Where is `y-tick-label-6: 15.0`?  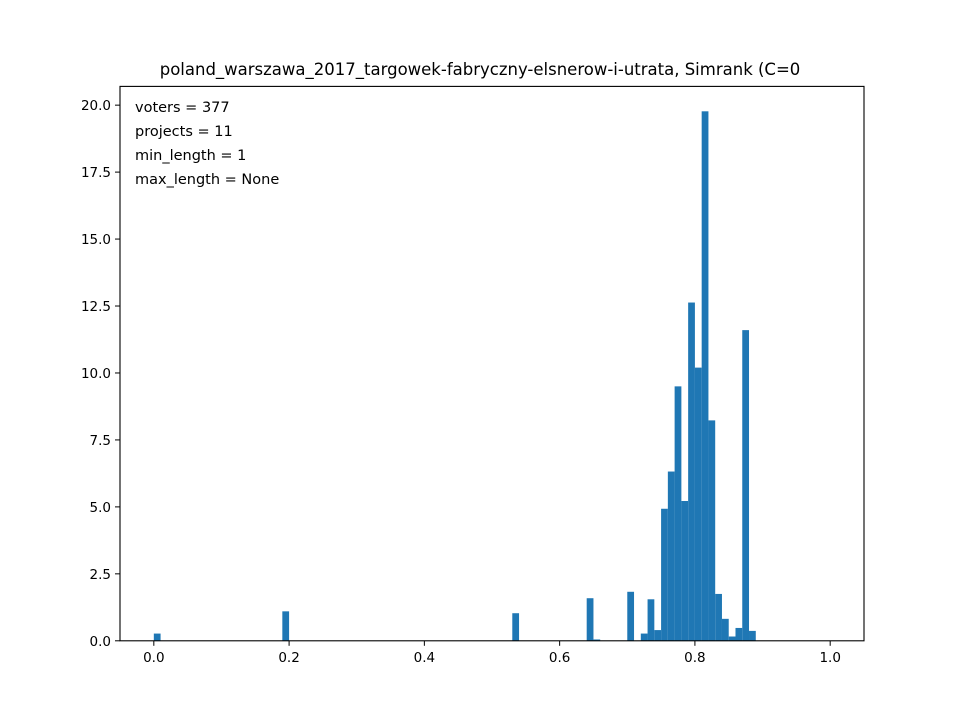 y-tick-label-6: 15.0 is located at coordinates (96, 240).